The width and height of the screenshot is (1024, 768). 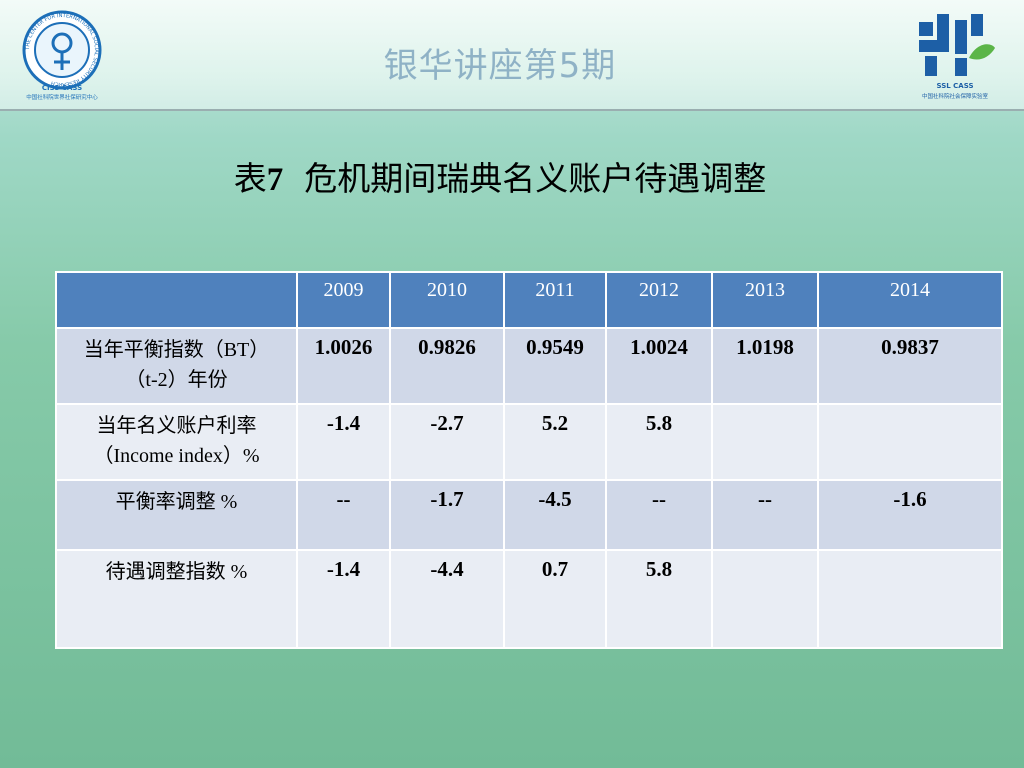 I want to click on series-title: 银华讲座第5期, so click(x=500, y=66).